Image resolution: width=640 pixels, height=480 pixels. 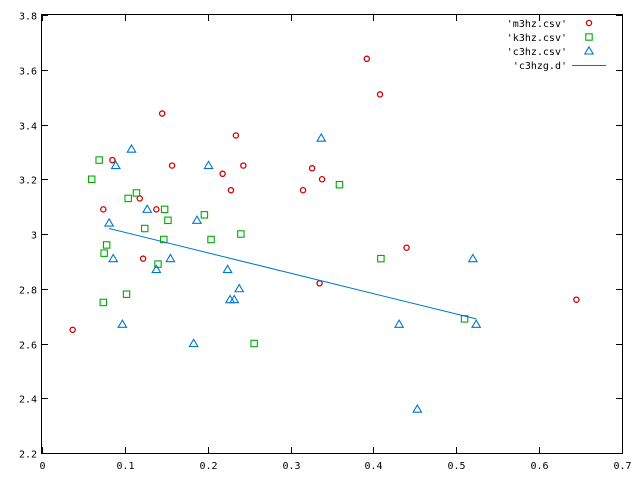 I want to click on y-tick-label: 2.6, so click(x=28, y=346).